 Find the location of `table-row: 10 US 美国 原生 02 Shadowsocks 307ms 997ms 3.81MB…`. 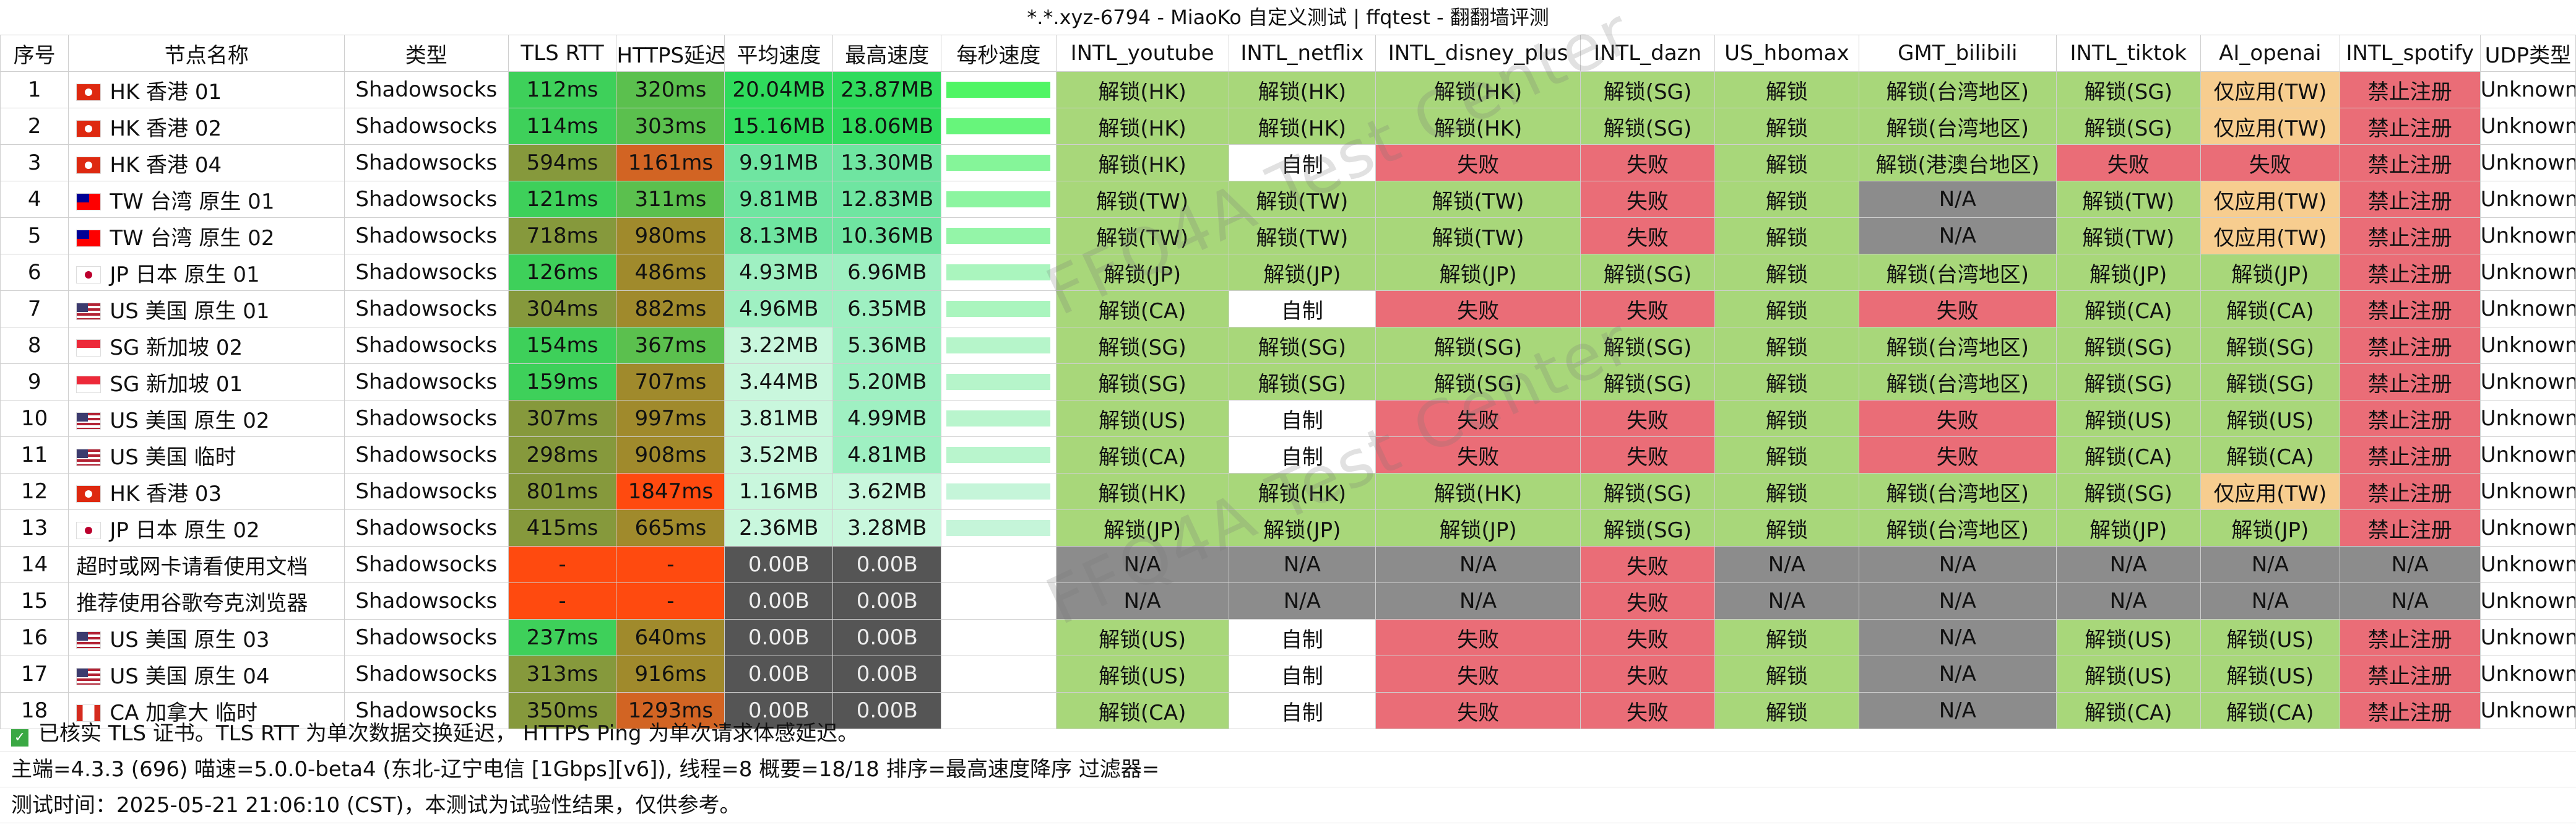

table-row: 10 US 美国 原生 02 Shadowsocks 307ms 997ms 3.81MB… is located at coordinates (1288, 418).